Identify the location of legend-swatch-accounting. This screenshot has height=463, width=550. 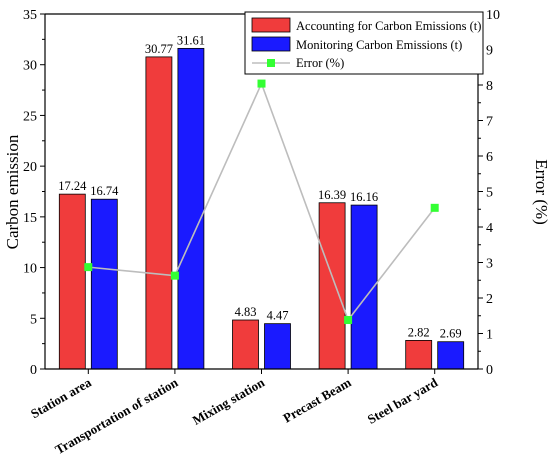
(271, 25).